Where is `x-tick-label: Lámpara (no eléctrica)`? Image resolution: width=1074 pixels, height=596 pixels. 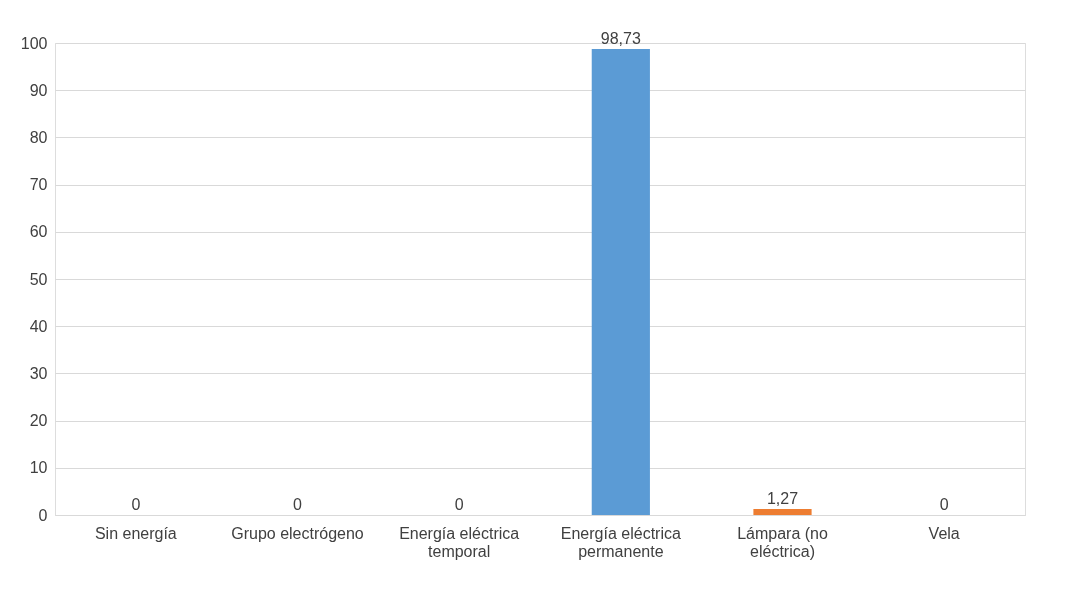 x-tick-label: Lámpara (no eléctrica) is located at coordinates (782, 542).